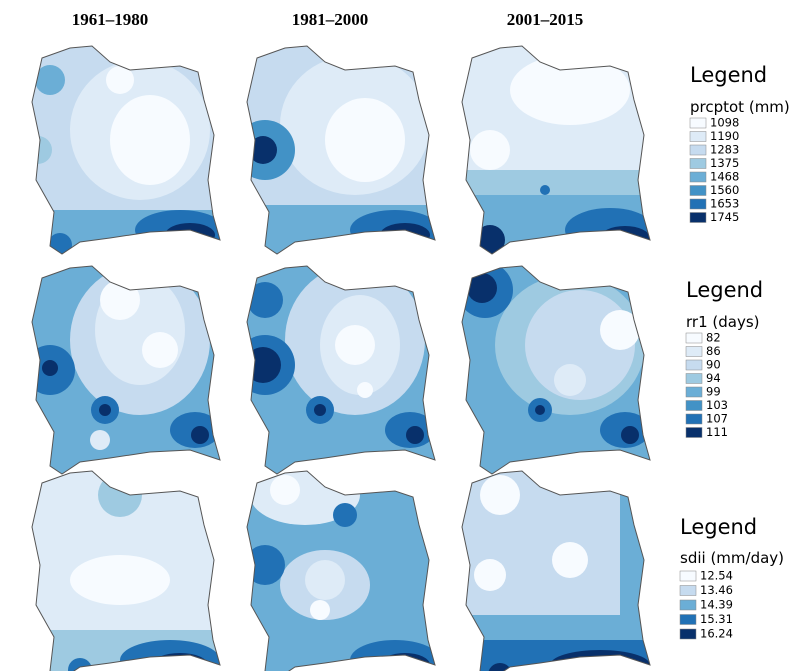  What do you see at coordinates (717, 405) in the screenshot?
I see `legend-item: 103` at bounding box center [717, 405].